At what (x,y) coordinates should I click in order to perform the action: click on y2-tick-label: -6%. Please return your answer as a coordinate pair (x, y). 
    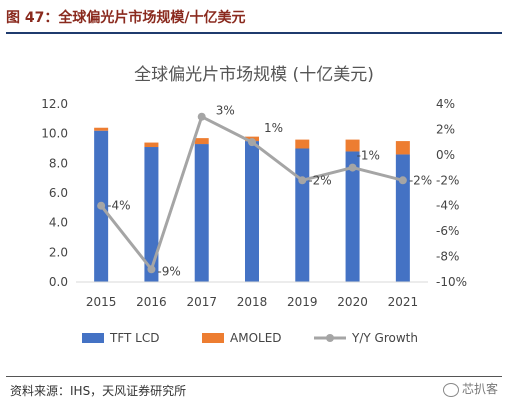
    Looking at the image, I should click on (447, 231).